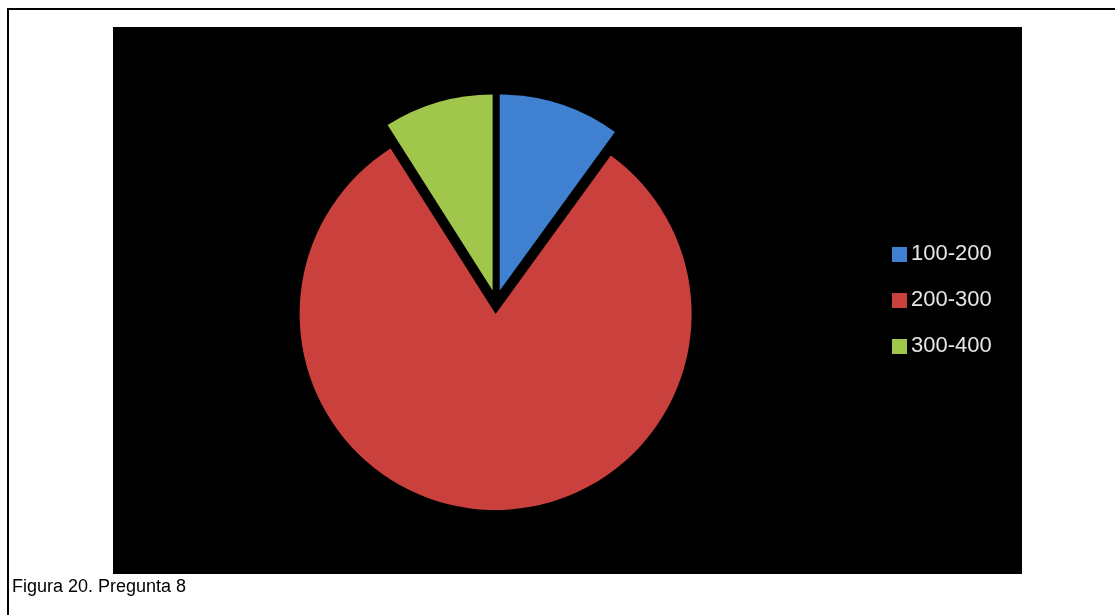  What do you see at coordinates (951, 298) in the screenshot?
I see `legend-label: 200-300` at bounding box center [951, 298].